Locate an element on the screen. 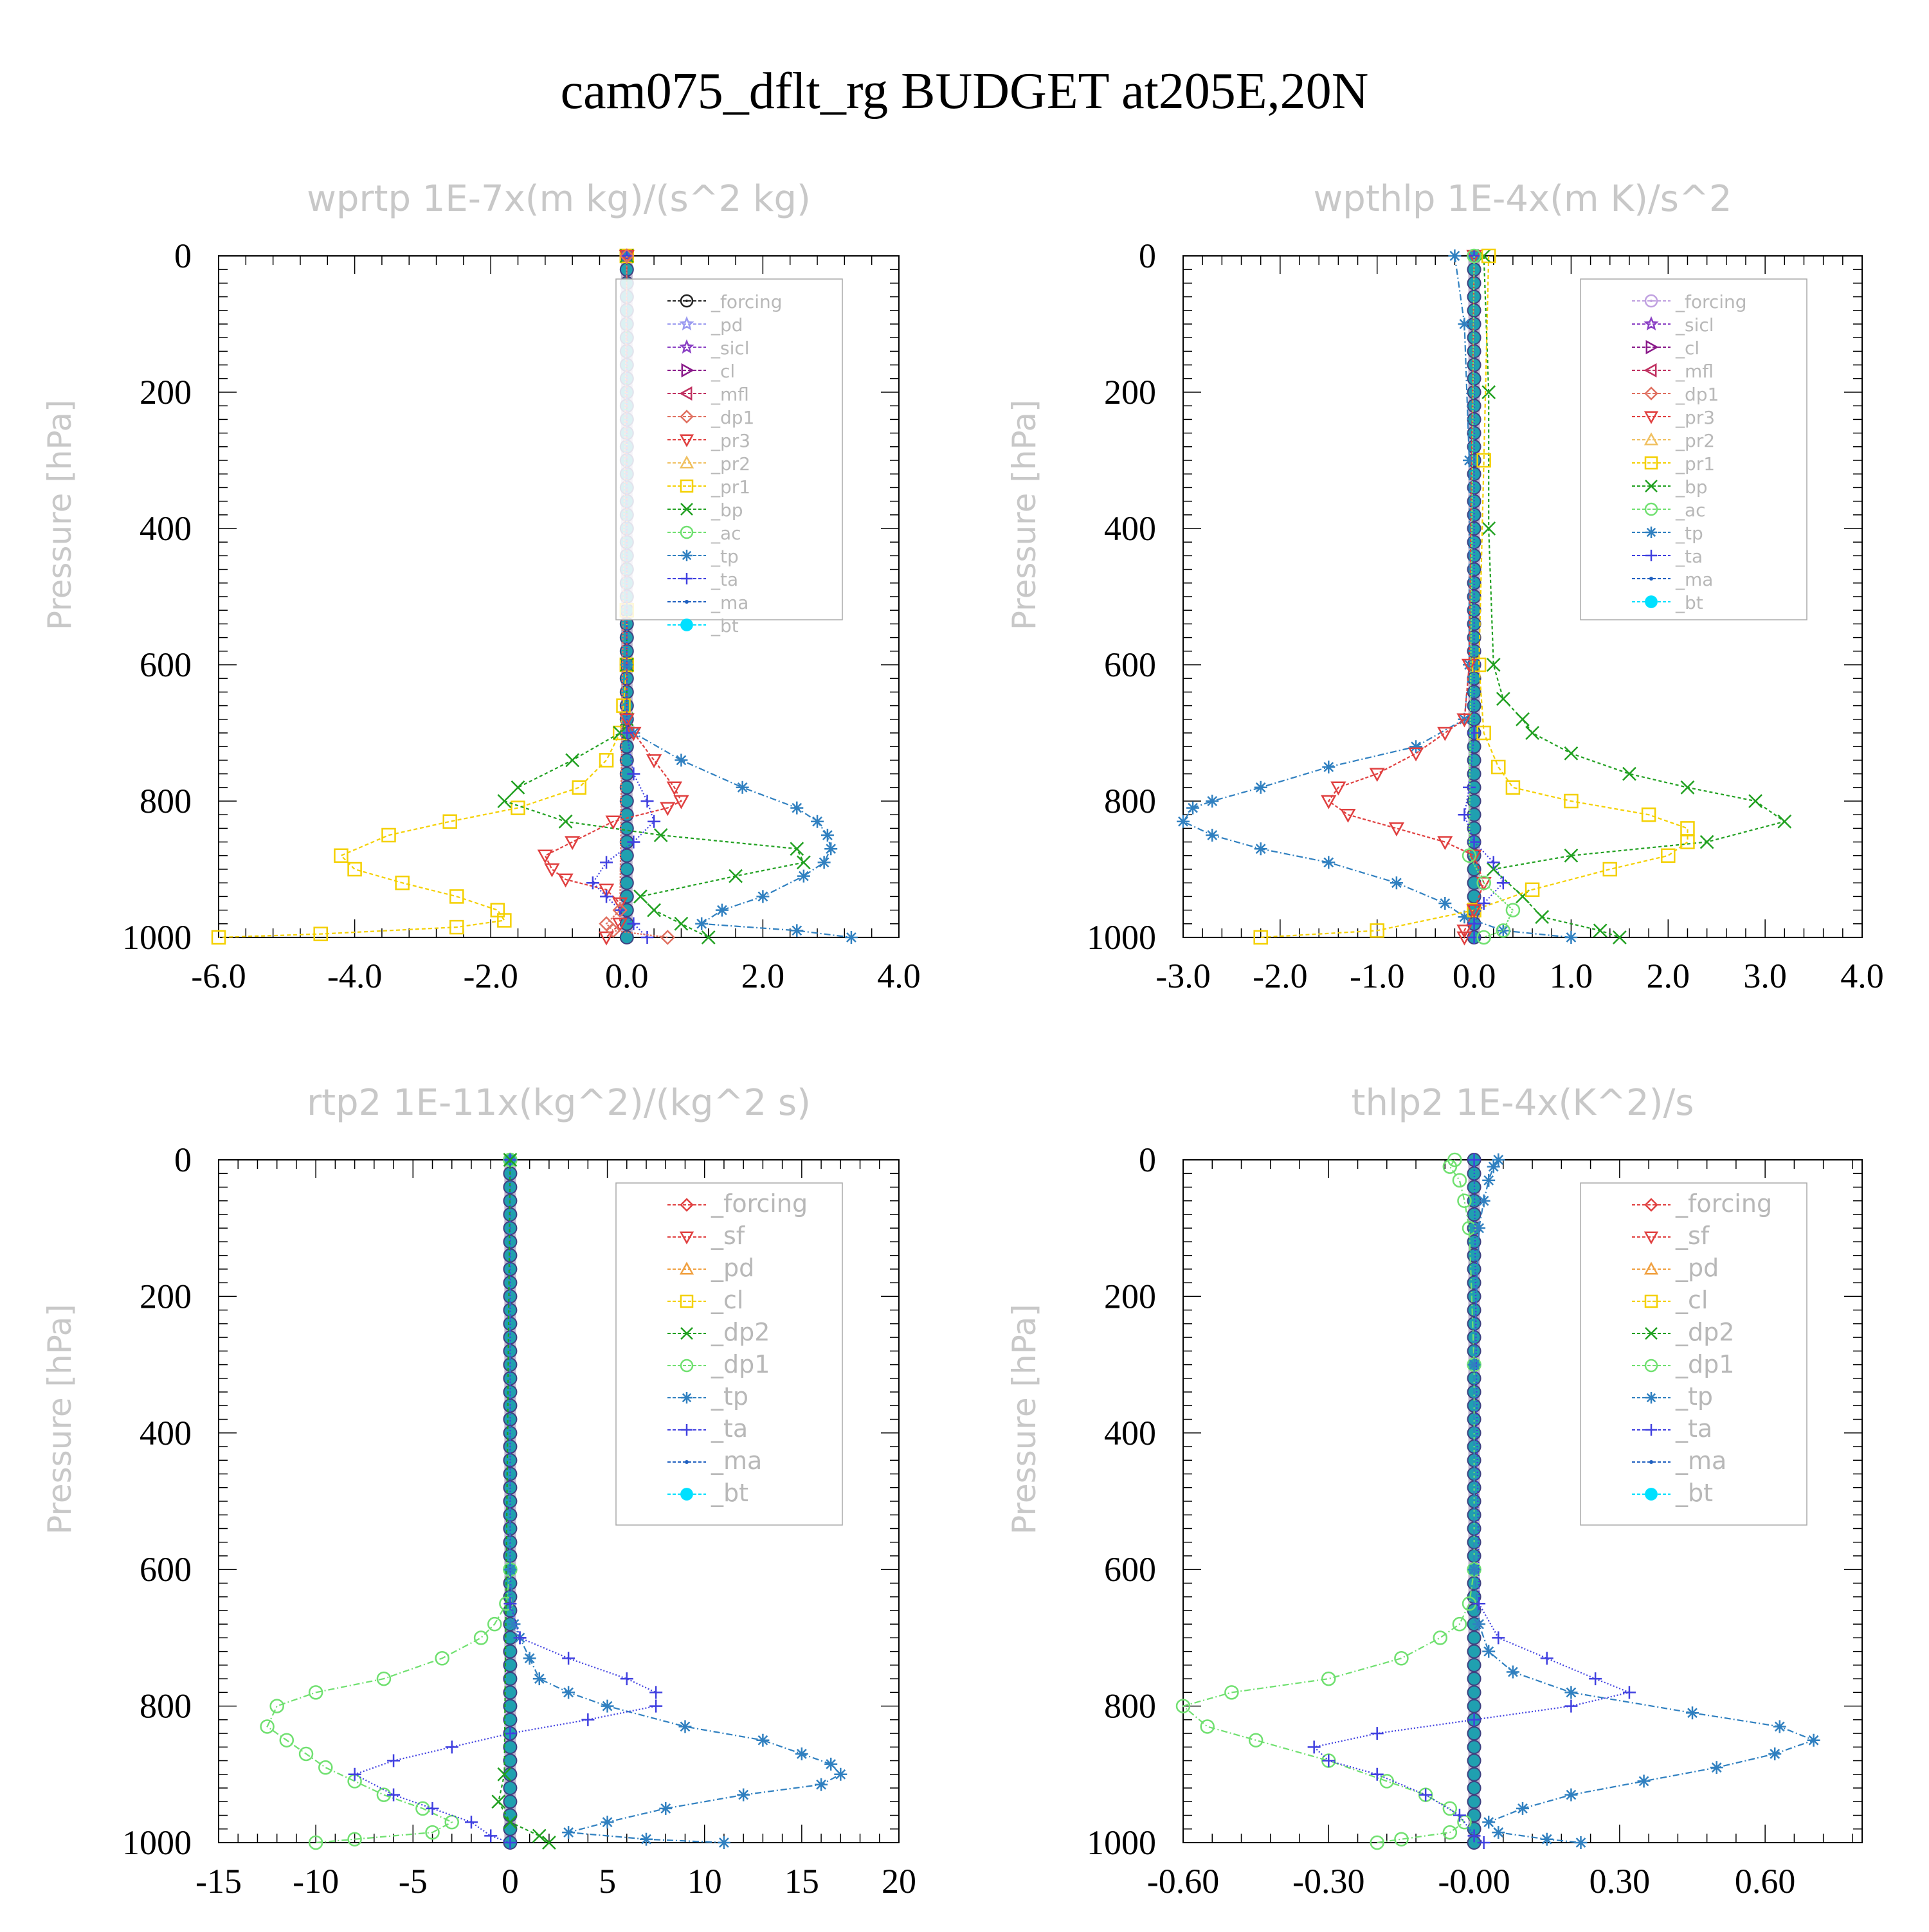 Image resolution: width=1929 pixels, height=1932 pixels. series-line_ac is located at coordinates (1491, 597).